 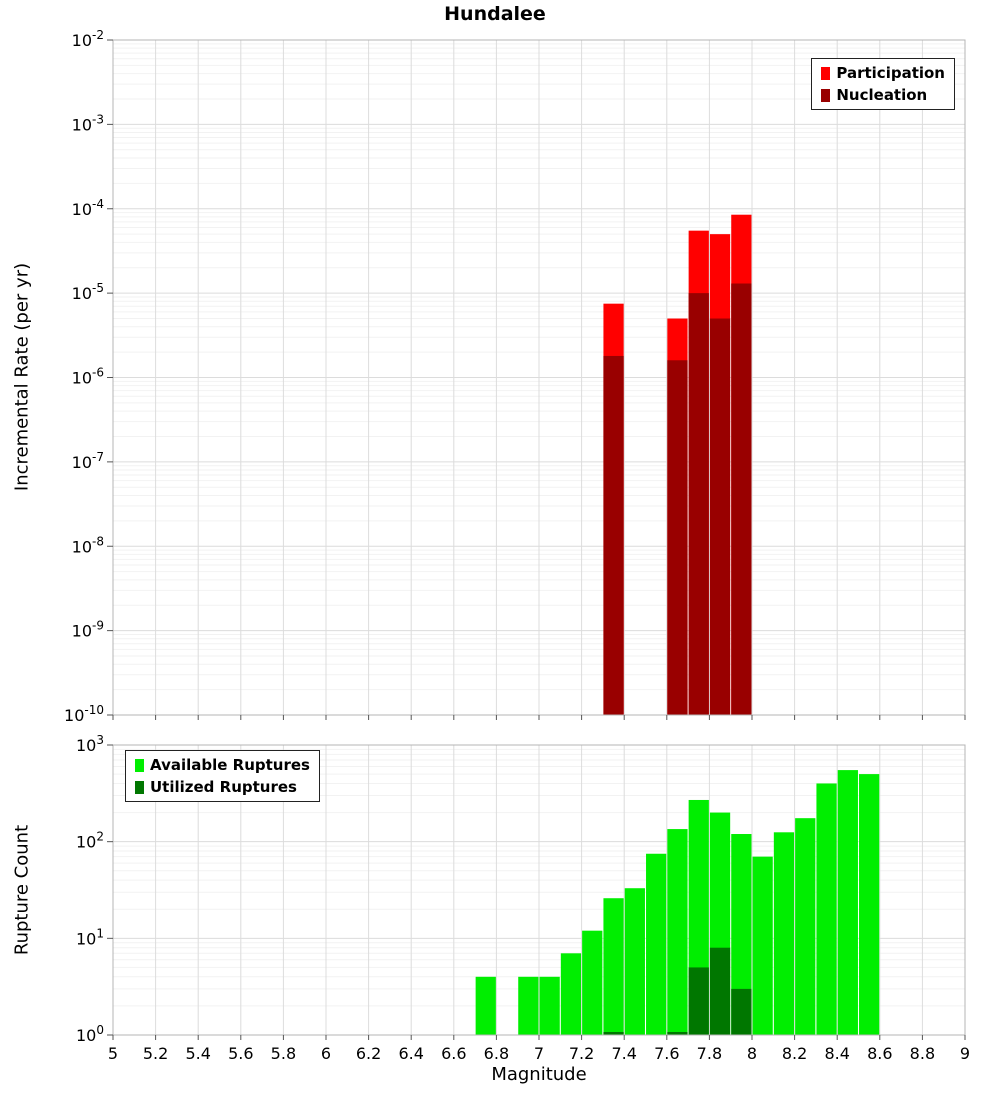 I want to click on y-tick-label: 10⁻⁹, so click(x=88, y=630).